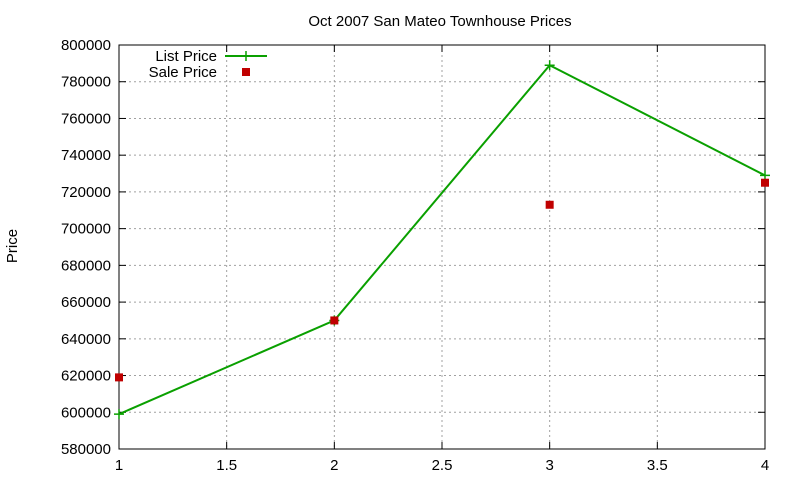 The width and height of the screenshot is (800, 480). What do you see at coordinates (549, 465) in the screenshot?
I see `x-tick-label: 3` at bounding box center [549, 465].